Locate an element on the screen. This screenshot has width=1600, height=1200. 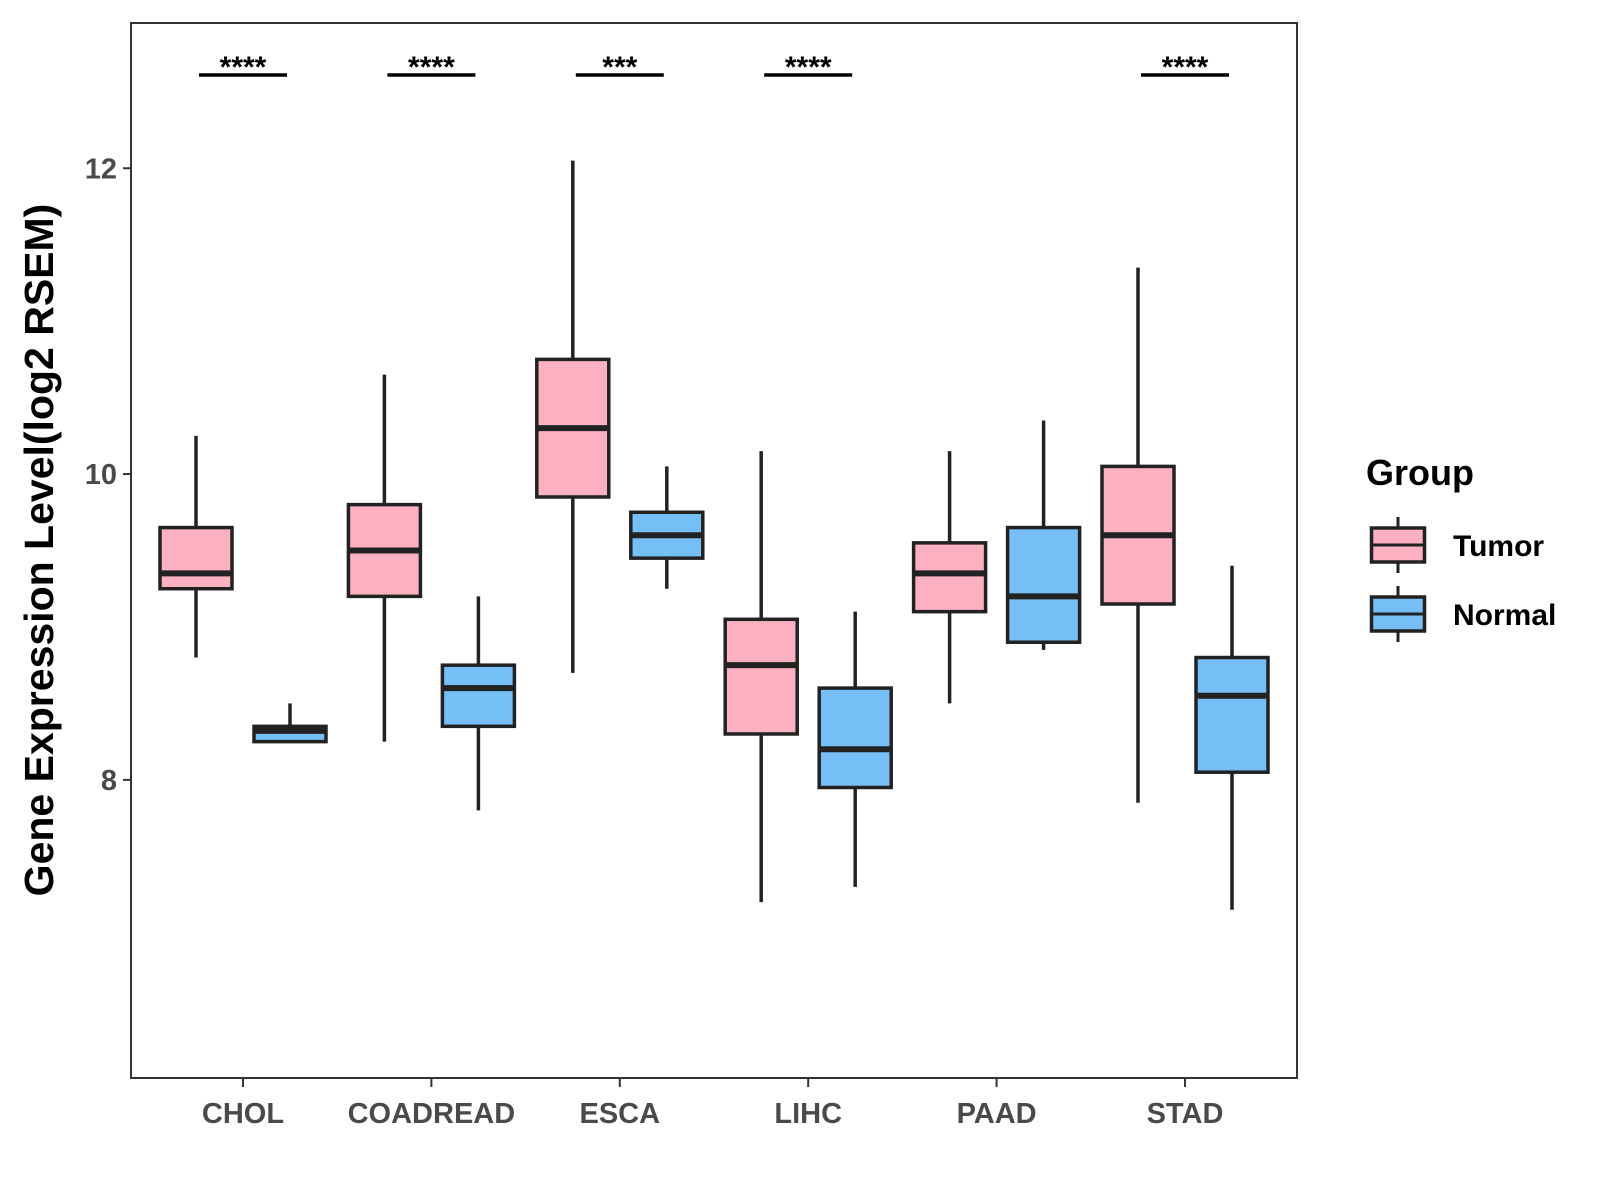
box-tumor-stad is located at coordinates (1138, 535).